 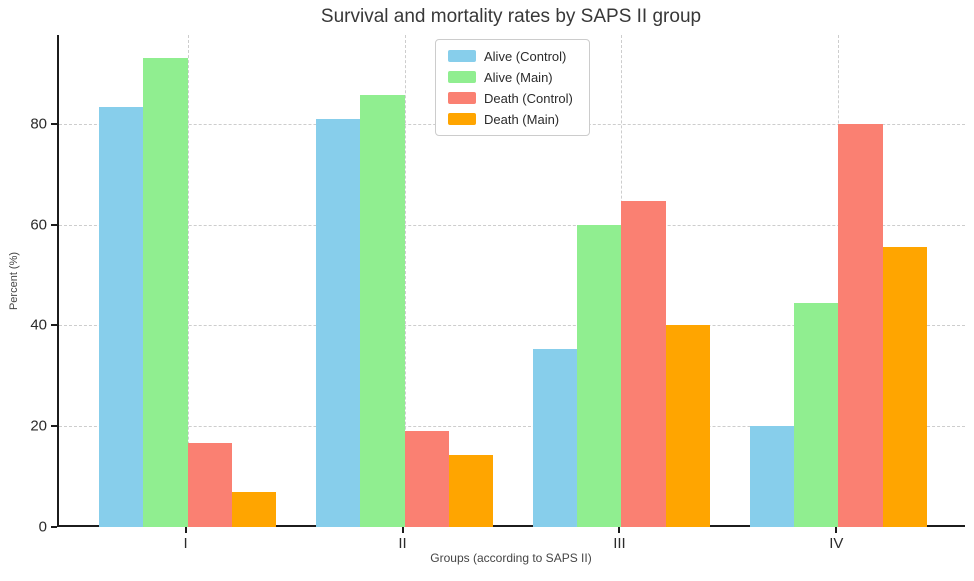 I want to click on legend-label: Alive (Main), so click(x=518, y=77).